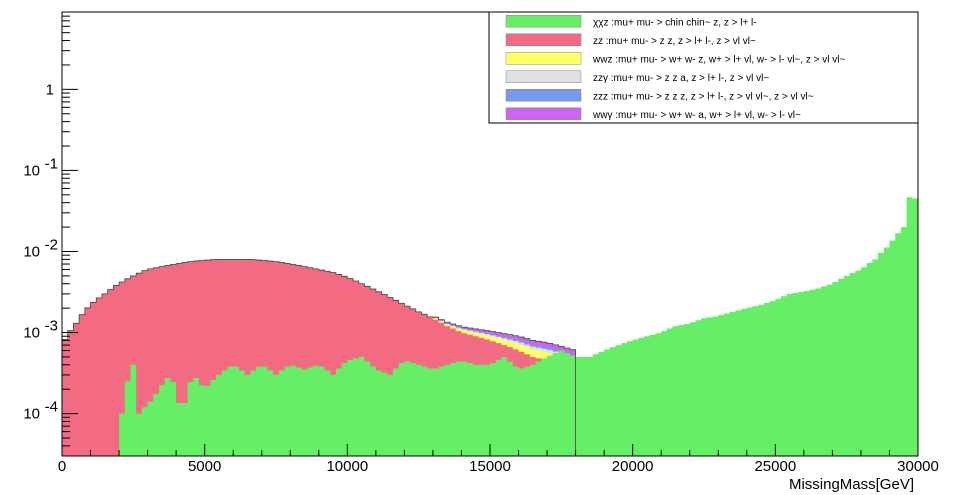 The height and width of the screenshot is (495, 953). I want to click on y-tick-label: 1, so click(50, 89).